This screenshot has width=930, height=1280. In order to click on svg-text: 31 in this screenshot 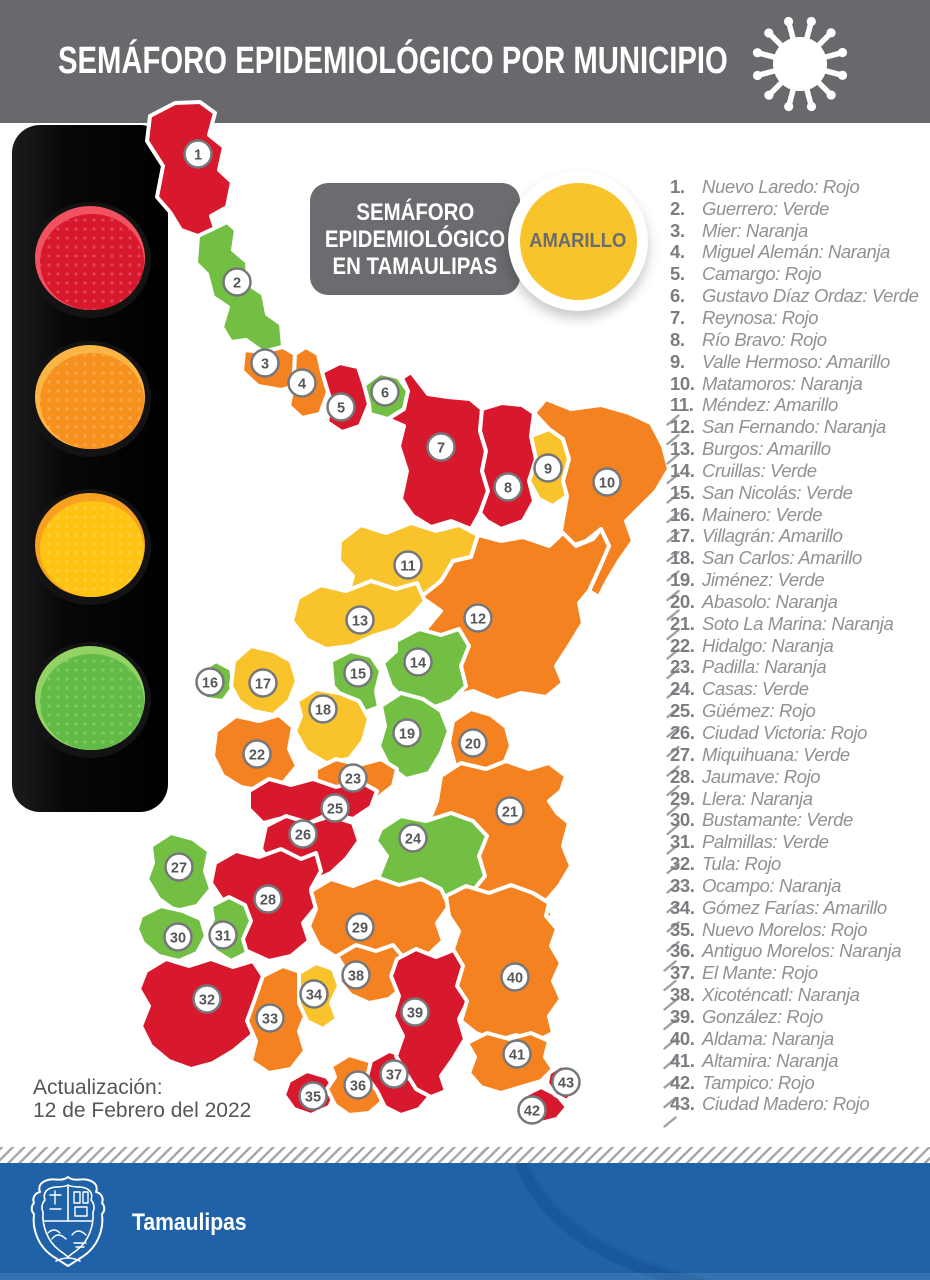, I will do `click(223, 937)`.